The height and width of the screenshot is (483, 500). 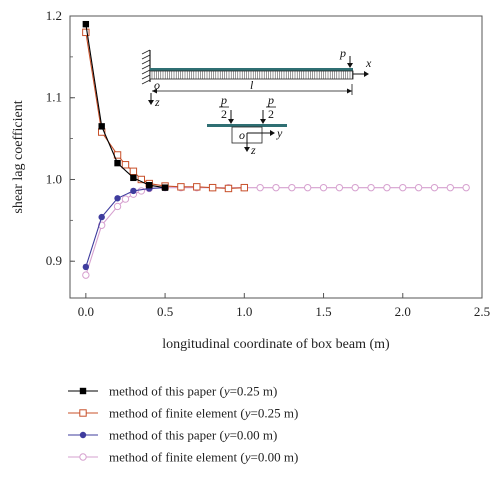 What do you see at coordinates (271, 114) in the screenshot?
I see `section-right-load-denominator: 2` at bounding box center [271, 114].